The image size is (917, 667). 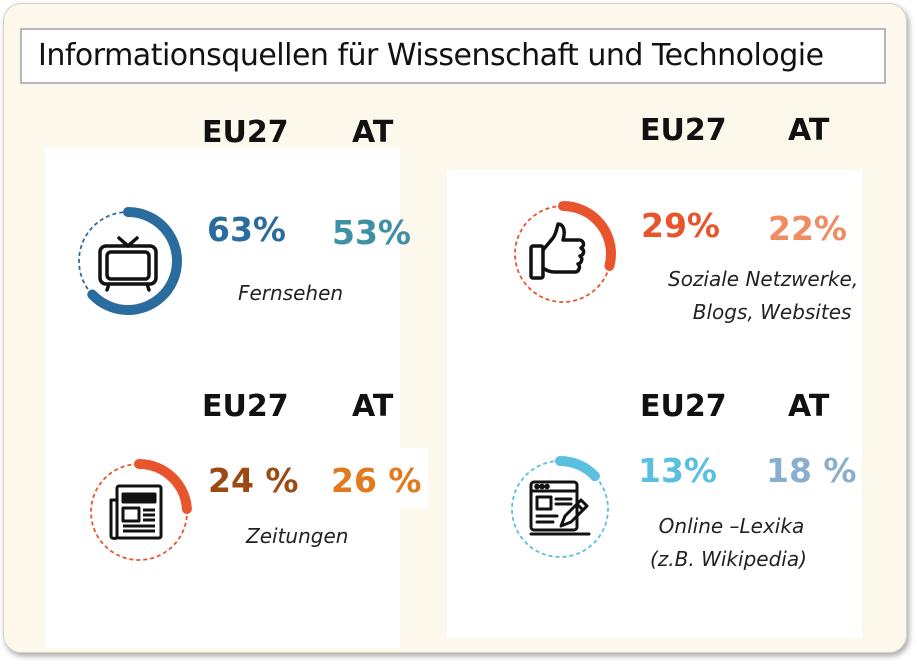 I want to click on caption-line: Zeitungen, so click(x=297, y=536).